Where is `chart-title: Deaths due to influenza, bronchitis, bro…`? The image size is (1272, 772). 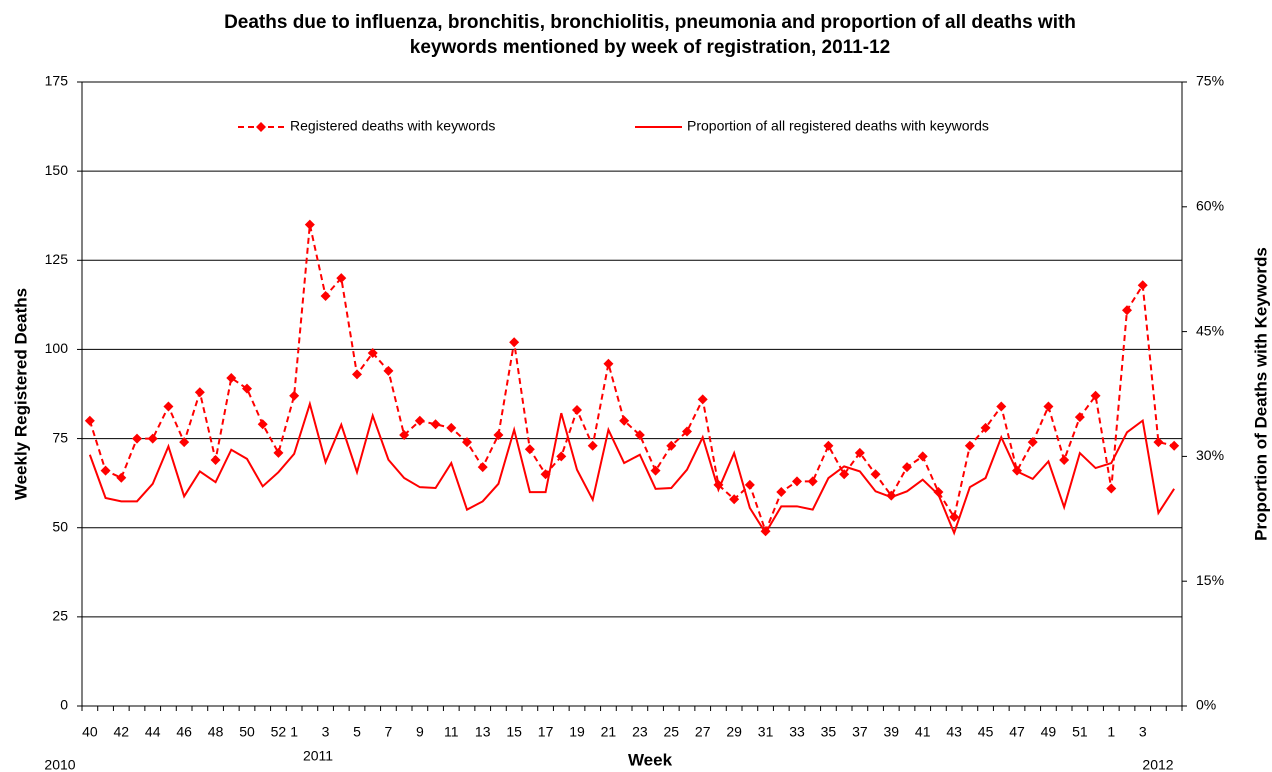
chart-title: Deaths due to influenza, bronchitis, bro… is located at coordinates (650, 35).